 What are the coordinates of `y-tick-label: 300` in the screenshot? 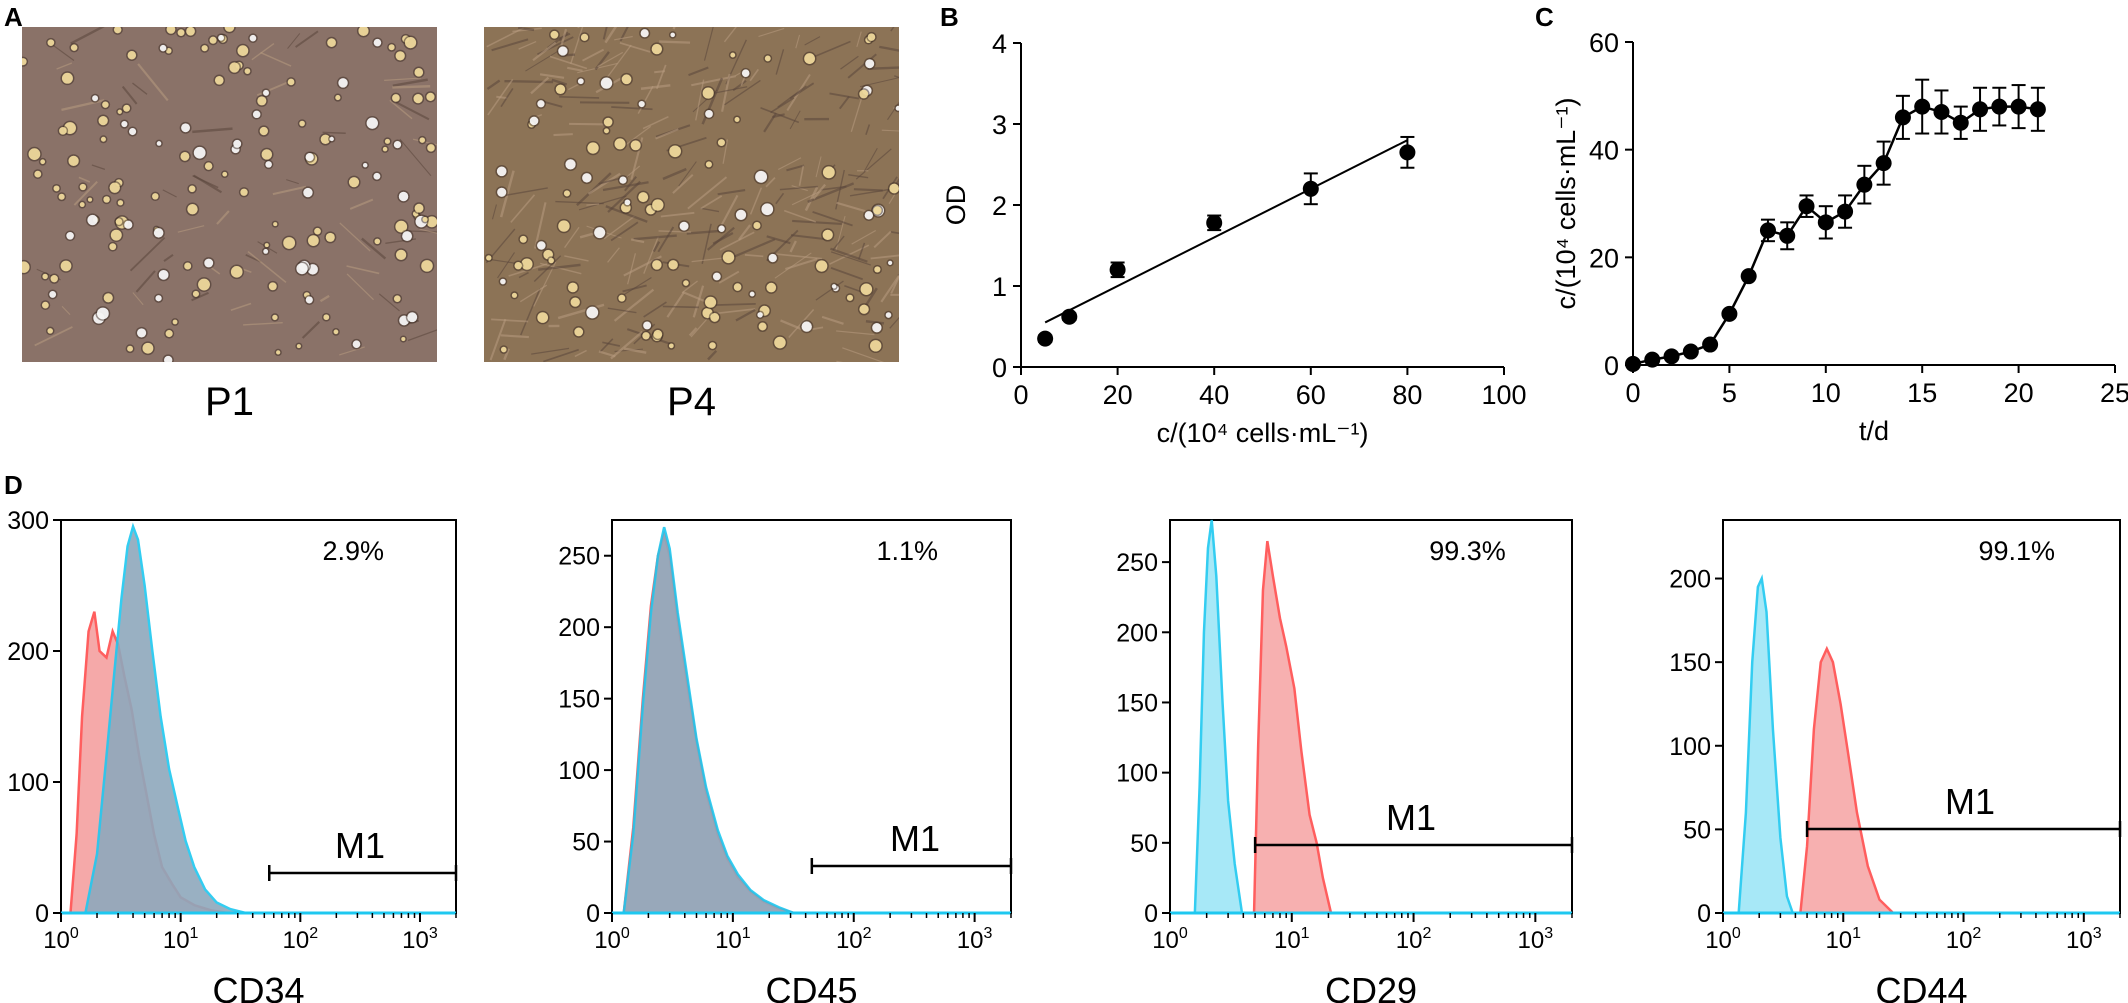 It's located at (28, 521).